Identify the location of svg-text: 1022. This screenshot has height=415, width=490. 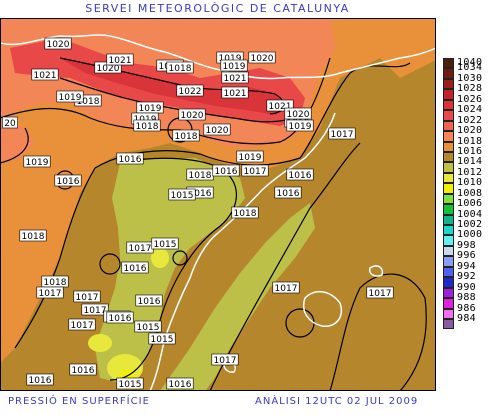
(190, 92).